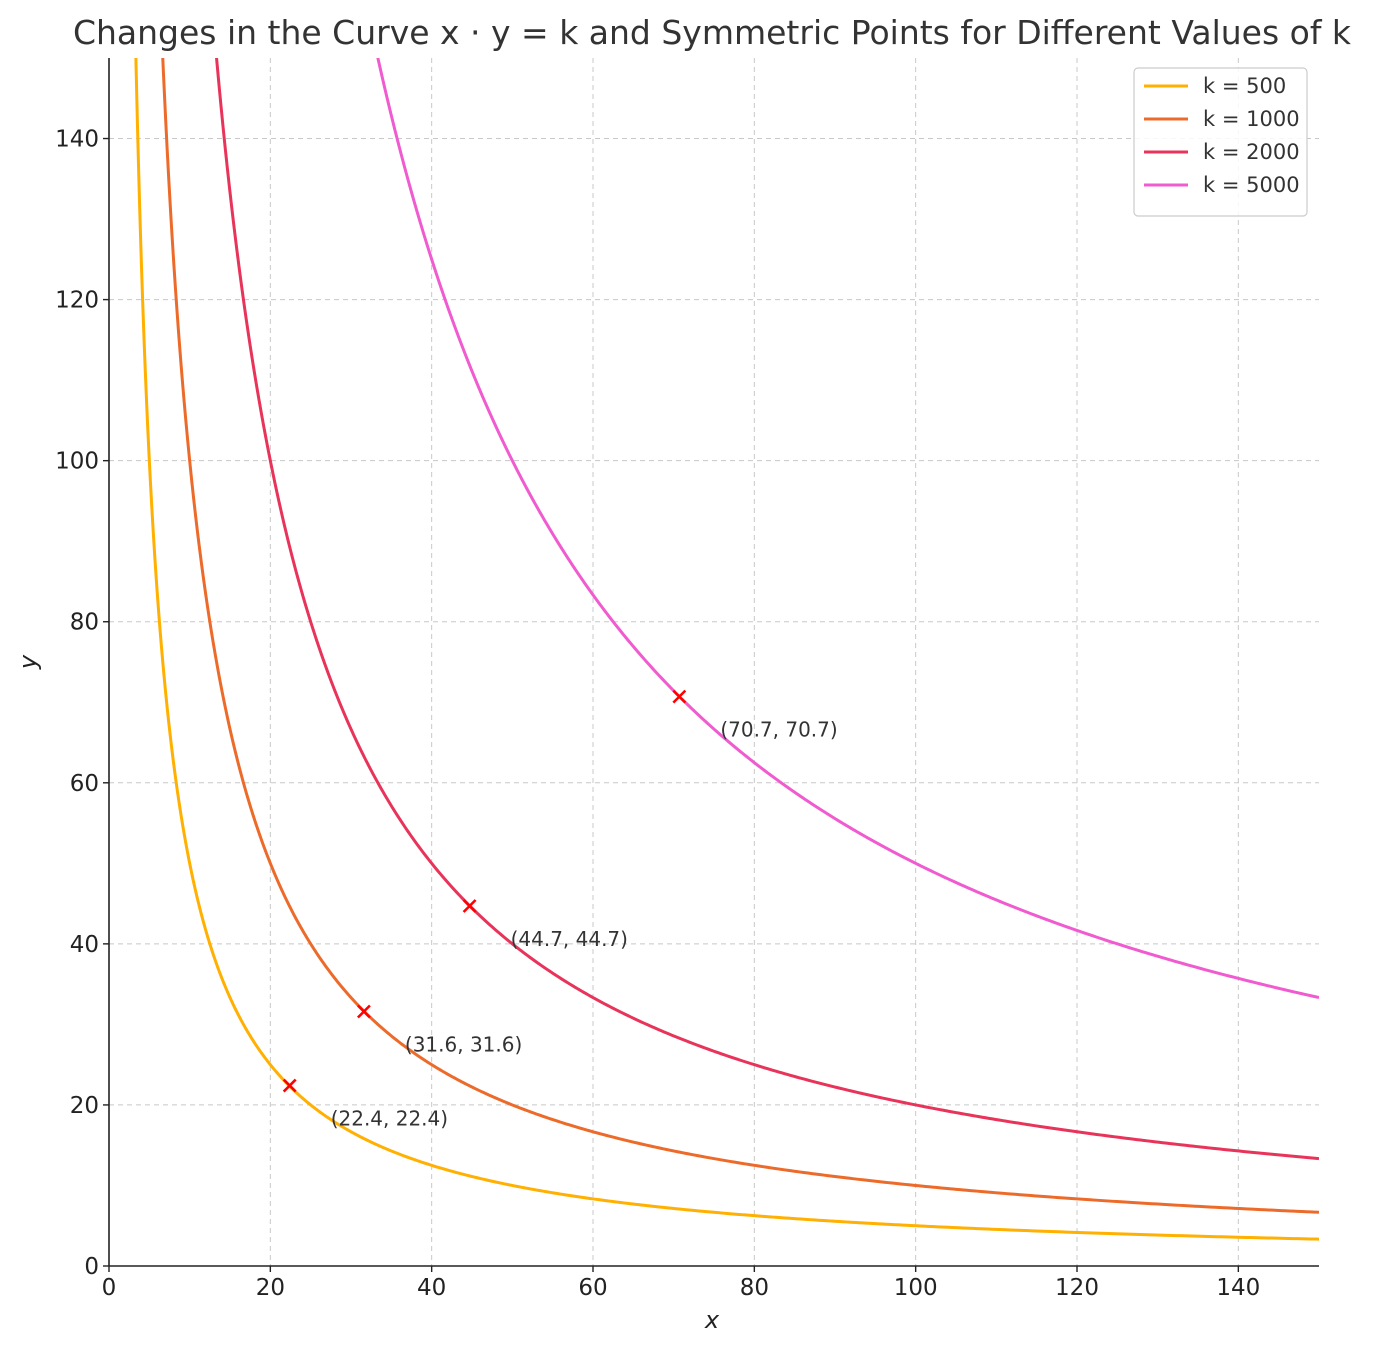 This screenshot has width=1400, height=1350. What do you see at coordinates (712, 1320) in the screenshot?
I see `x-axis-label: x` at bounding box center [712, 1320].